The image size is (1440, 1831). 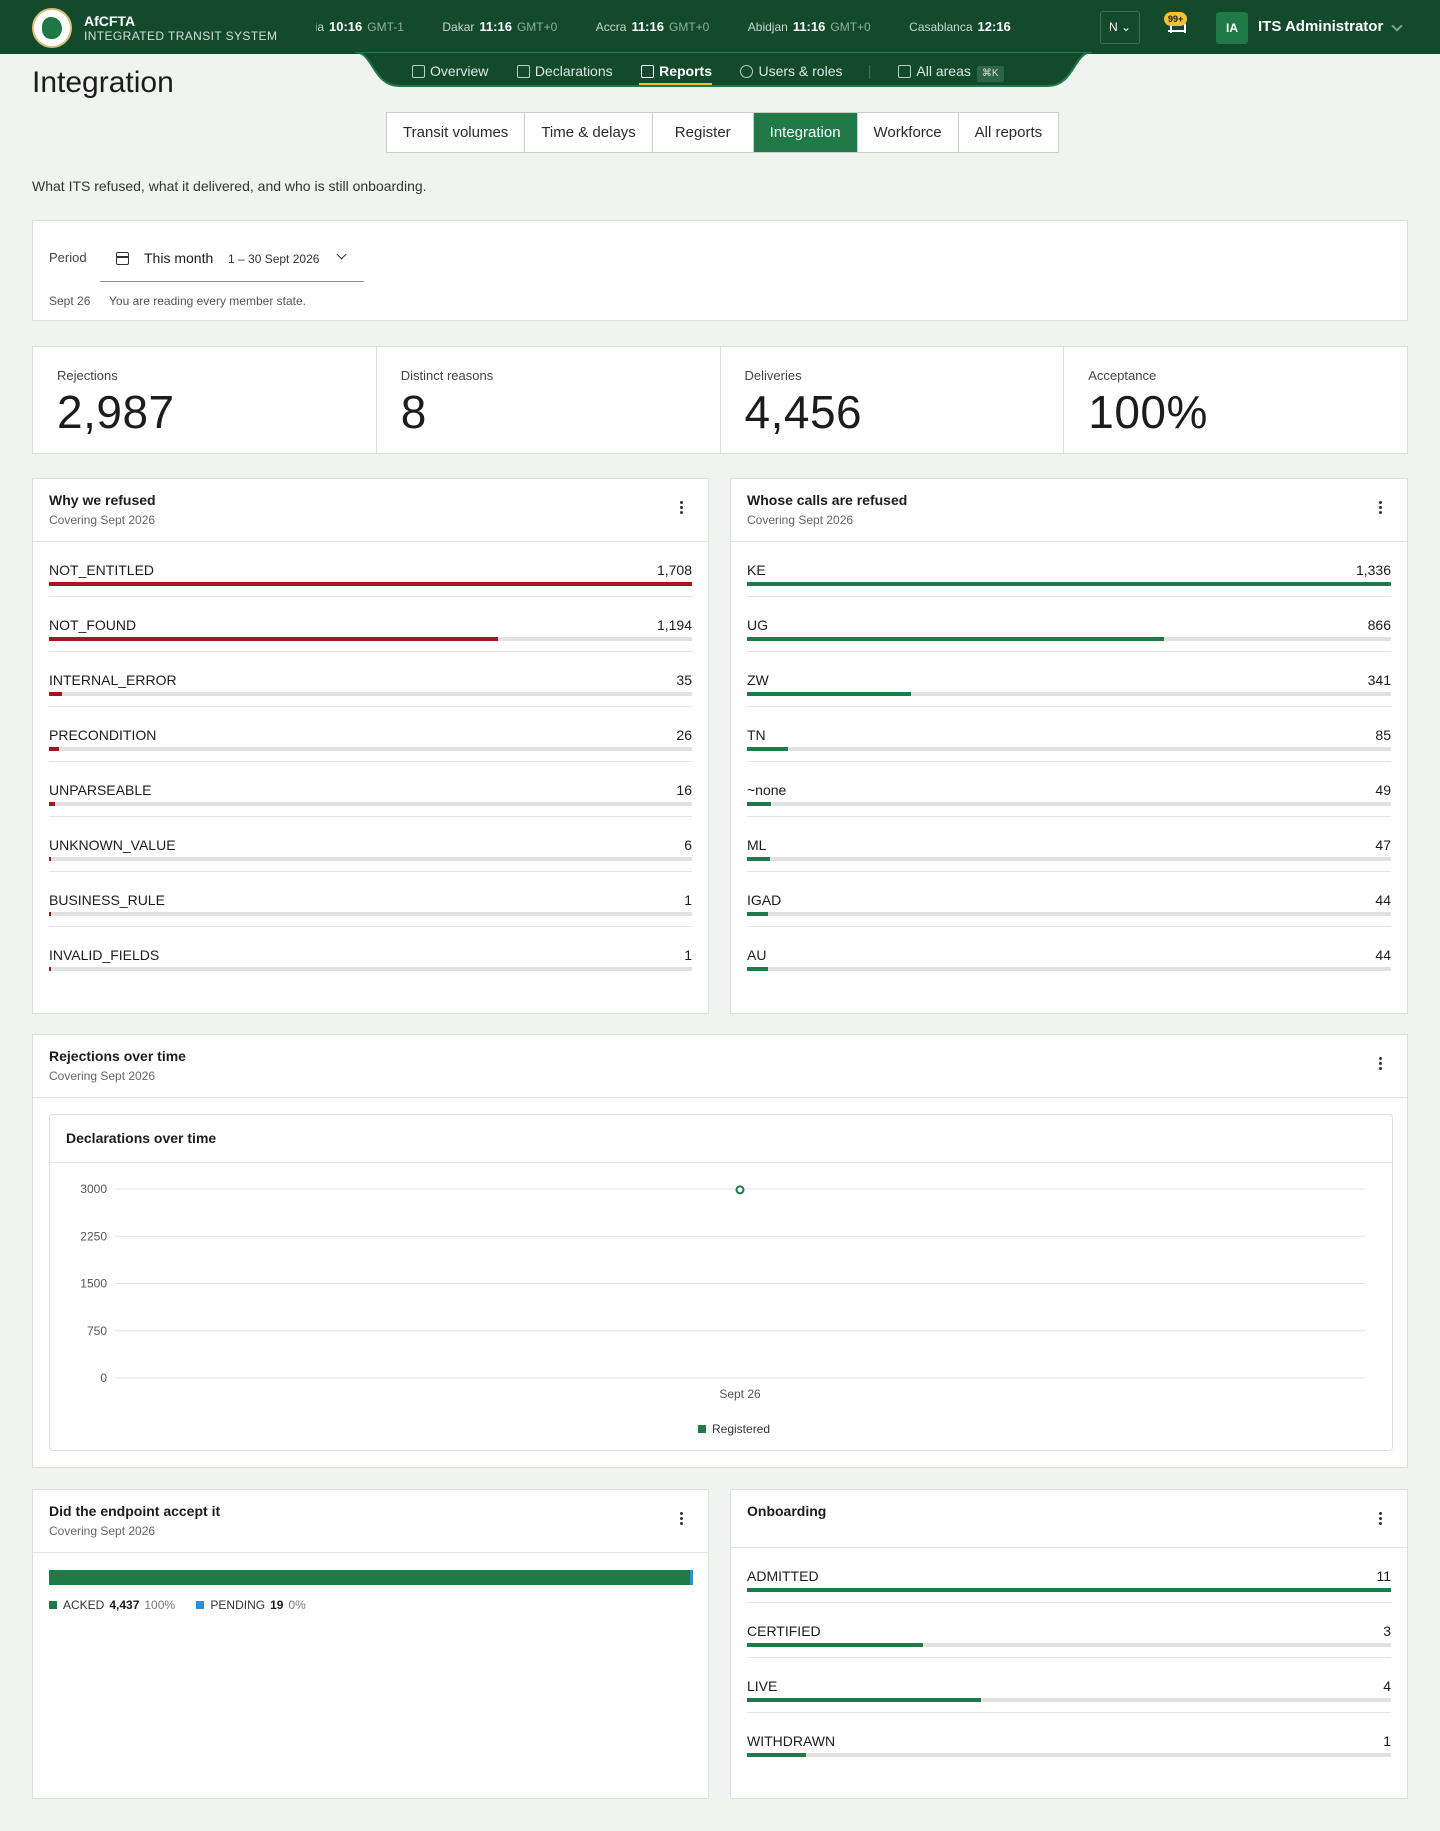 What do you see at coordinates (950, 71) in the screenshot?
I see `nav-all-areas: All areas ⌘K` at bounding box center [950, 71].